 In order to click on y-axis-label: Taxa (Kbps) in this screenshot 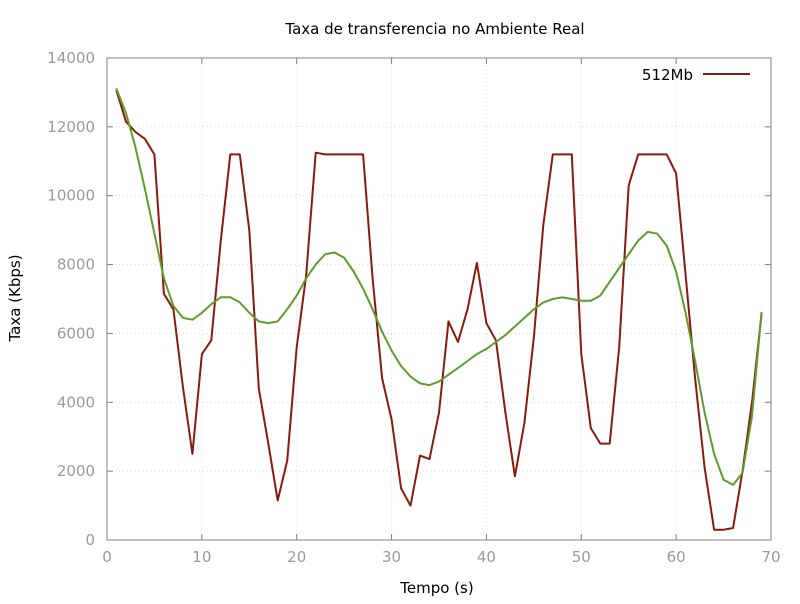, I will do `click(15, 298)`.